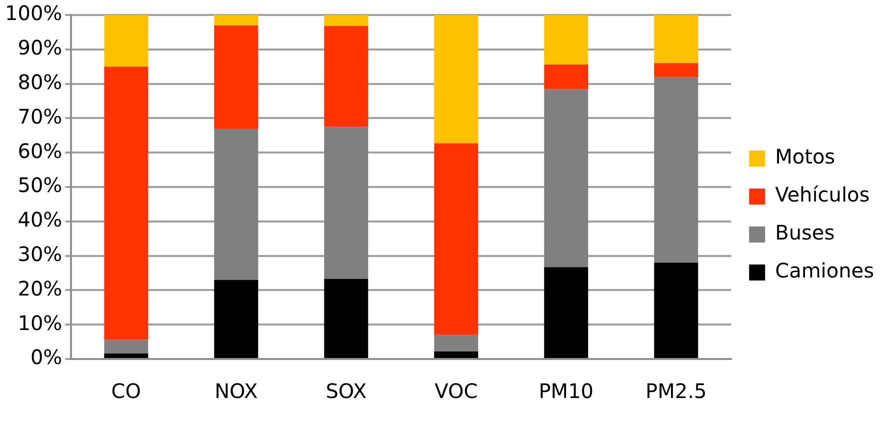  Describe the element at coordinates (40, 185) in the screenshot. I see `y-tick-label: 50%` at that location.